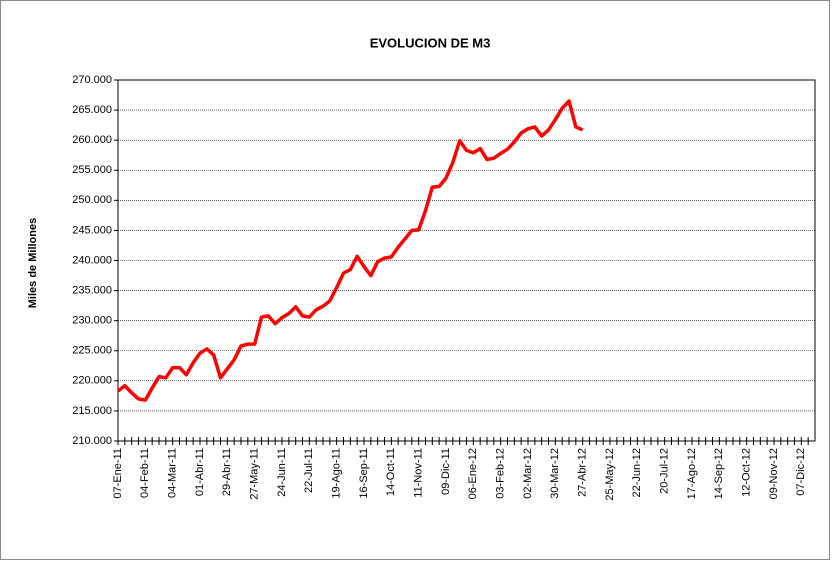 This screenshot has width=832, height=561. I want to click on y-tick-label: 260.000, so click(92, 140).